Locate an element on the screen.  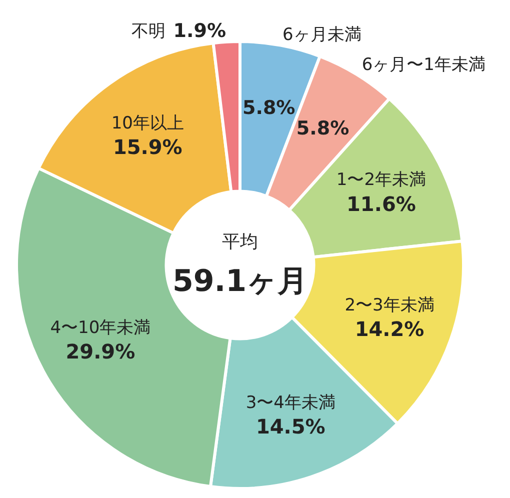
slice-label: 不明 is located at coordinates (148, 31).